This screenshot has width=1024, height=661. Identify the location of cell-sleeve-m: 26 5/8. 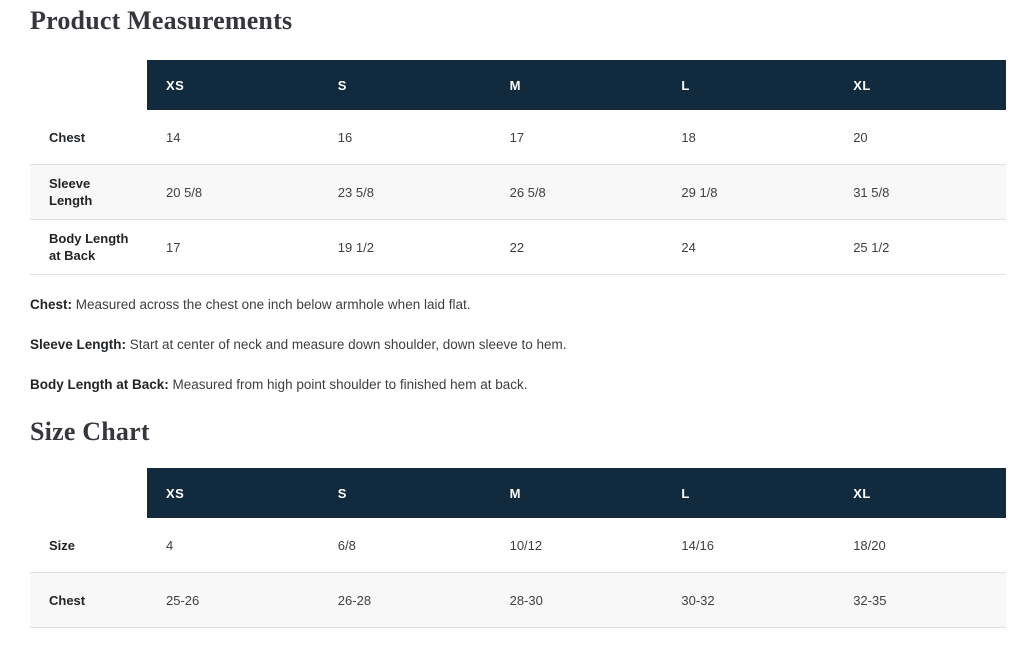
(527, 192).